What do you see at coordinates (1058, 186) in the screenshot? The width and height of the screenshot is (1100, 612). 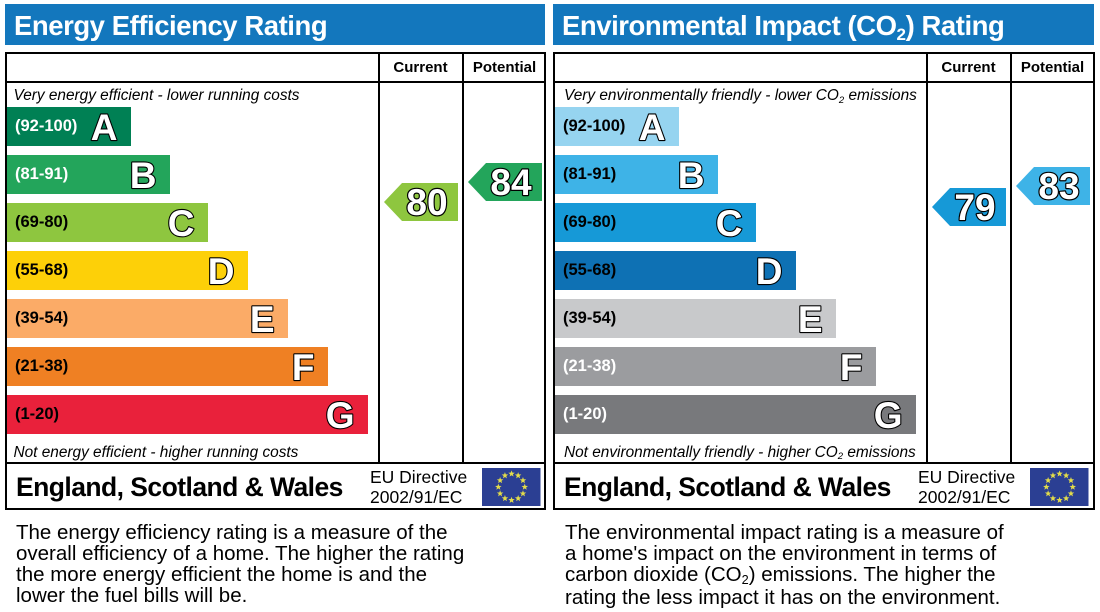 I see `svg-text: 83` at bounding box center [1058, 186].